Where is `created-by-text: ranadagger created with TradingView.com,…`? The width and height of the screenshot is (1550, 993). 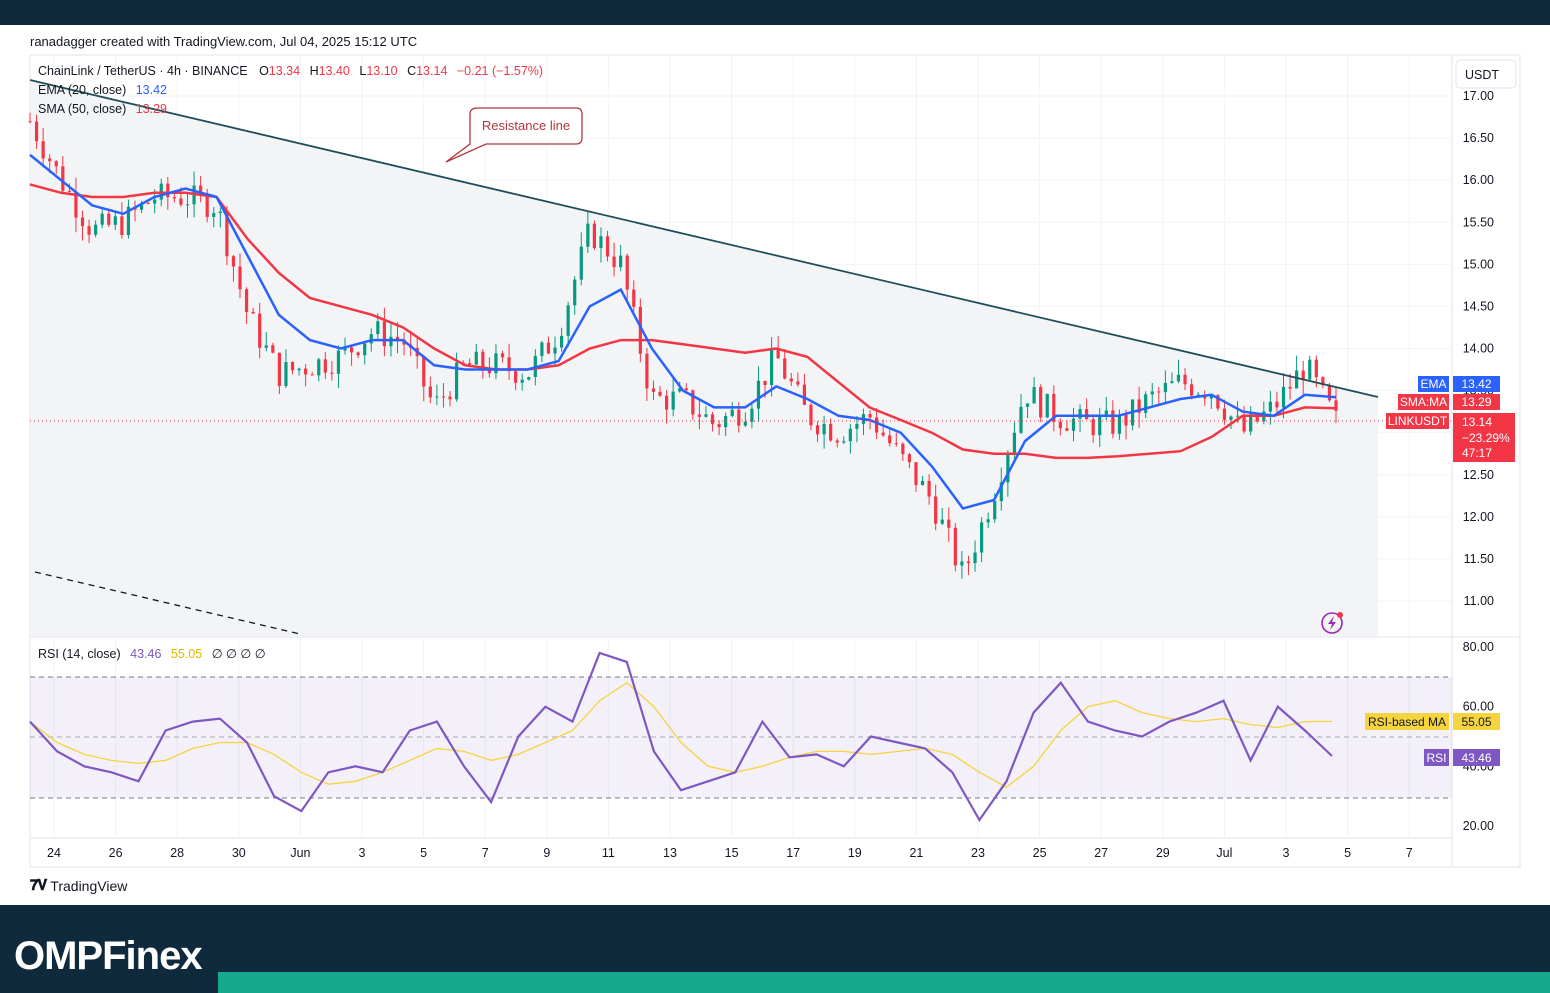
created-by-text: ranadagger created with TradingView.com,… is located at coordinates (224, 41).